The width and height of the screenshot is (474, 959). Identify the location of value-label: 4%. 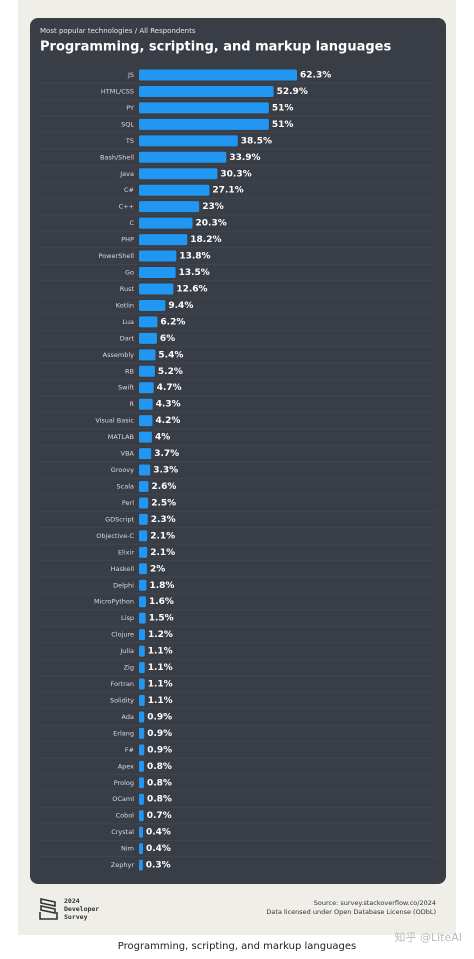
(162, 438).